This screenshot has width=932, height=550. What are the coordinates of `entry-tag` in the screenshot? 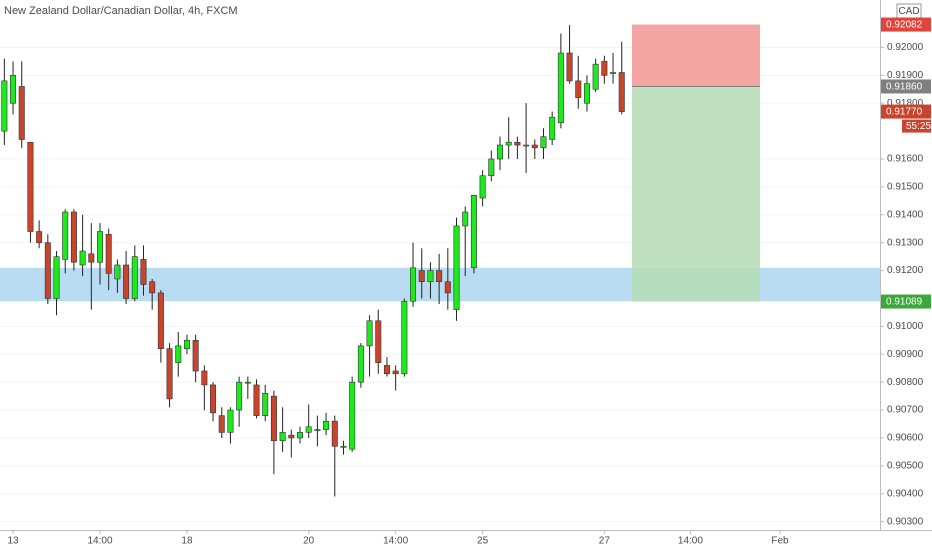 It's located at (906, 86).